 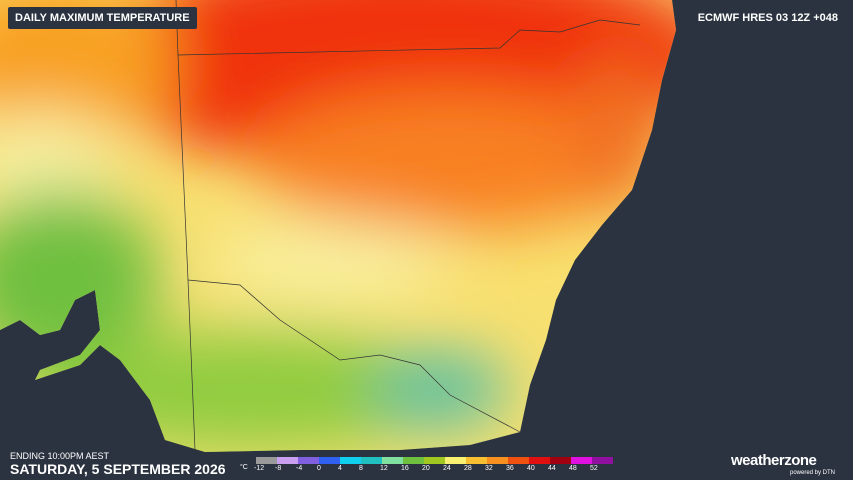 What do you see at coordinates (259, 468) in the screenshot?
I see `legend-tick-label: -12` at bounding box center [259, 468].